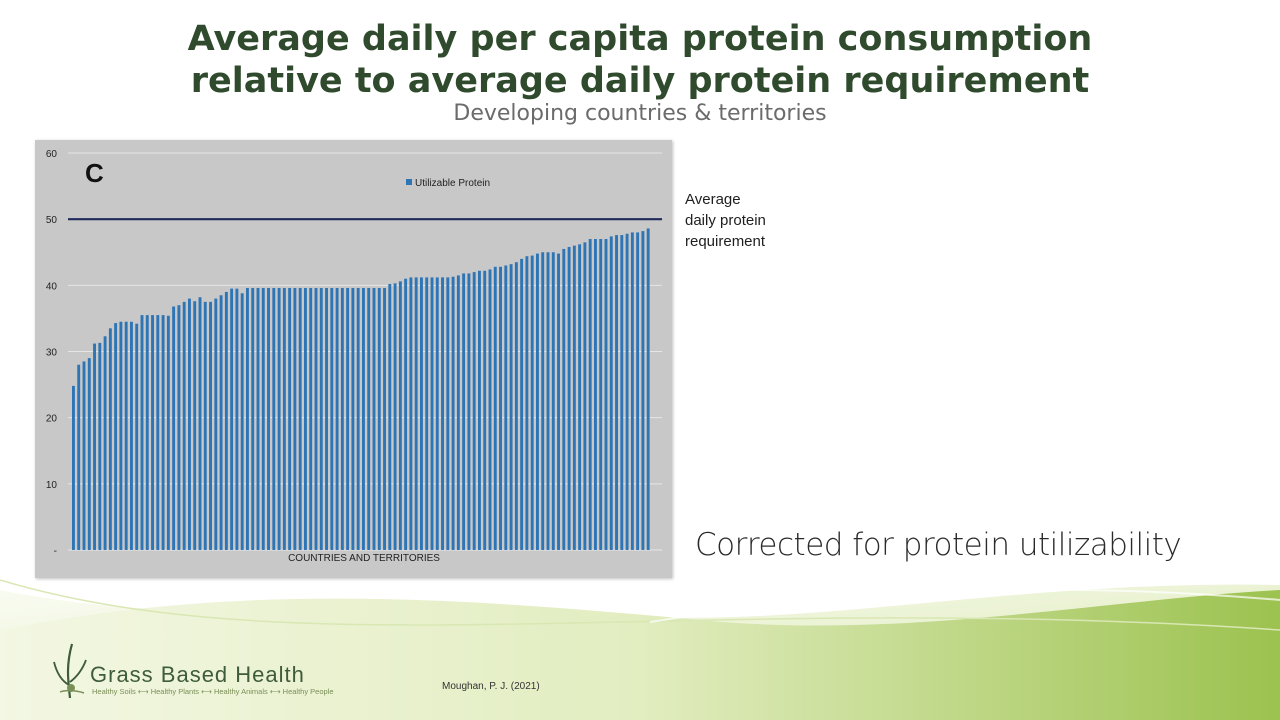 Image resolution: width=1280 pixels, height=720 pixels. I want to click on y-axis-ticks: - 10 20 30 40 50 60, so click(52, 353).